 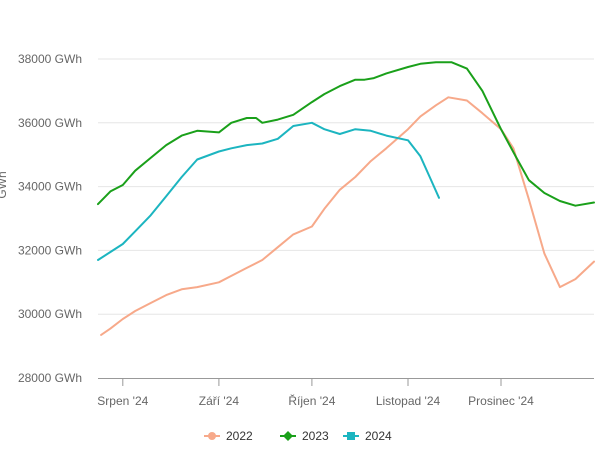 I want to click on x-tick-label: Září '24, so click(x=219, y=401).